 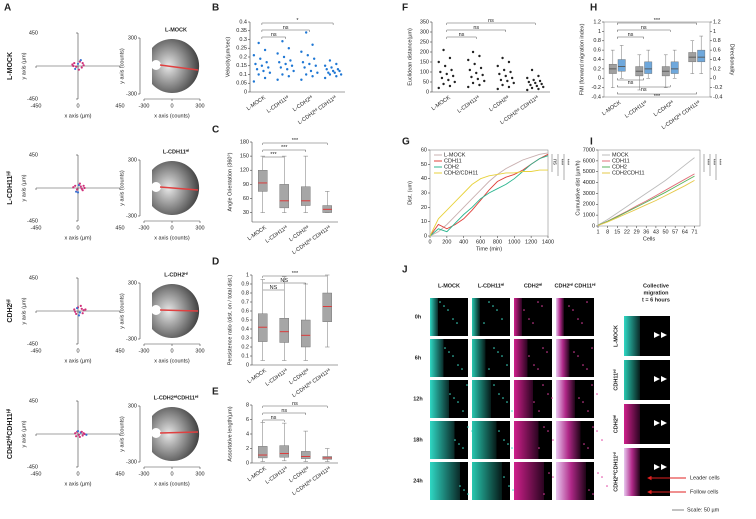 What do you see at coordinates (575, 284) in the screenshot?
I see `column-header: CDH2ᴴⁱ CDH11ᴴⁱ` at bounding box center [575, 284].